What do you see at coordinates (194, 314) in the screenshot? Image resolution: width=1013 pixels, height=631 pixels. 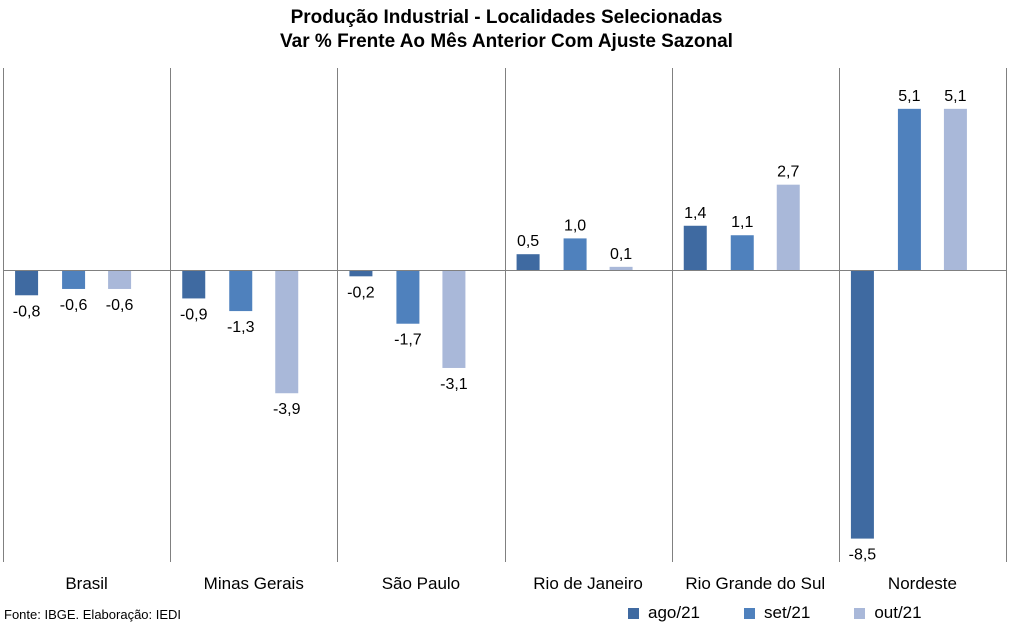 I see `data-label-minas-gerais-ago-21: -0,9` at bounding box center [194, 314].